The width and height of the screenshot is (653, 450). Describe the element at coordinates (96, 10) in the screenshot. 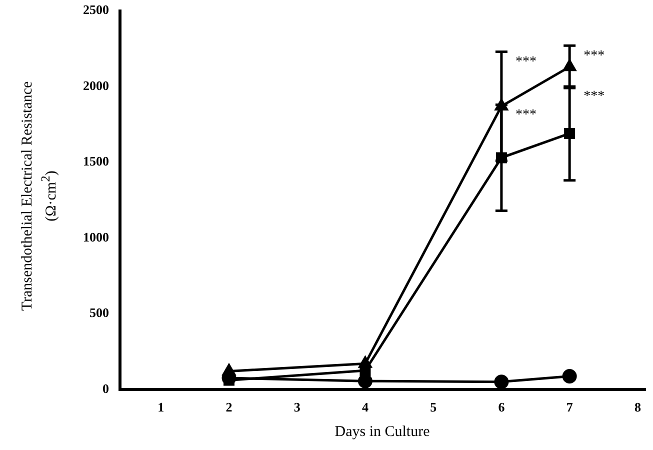

I see `y-tick-label: 2500` at that location.